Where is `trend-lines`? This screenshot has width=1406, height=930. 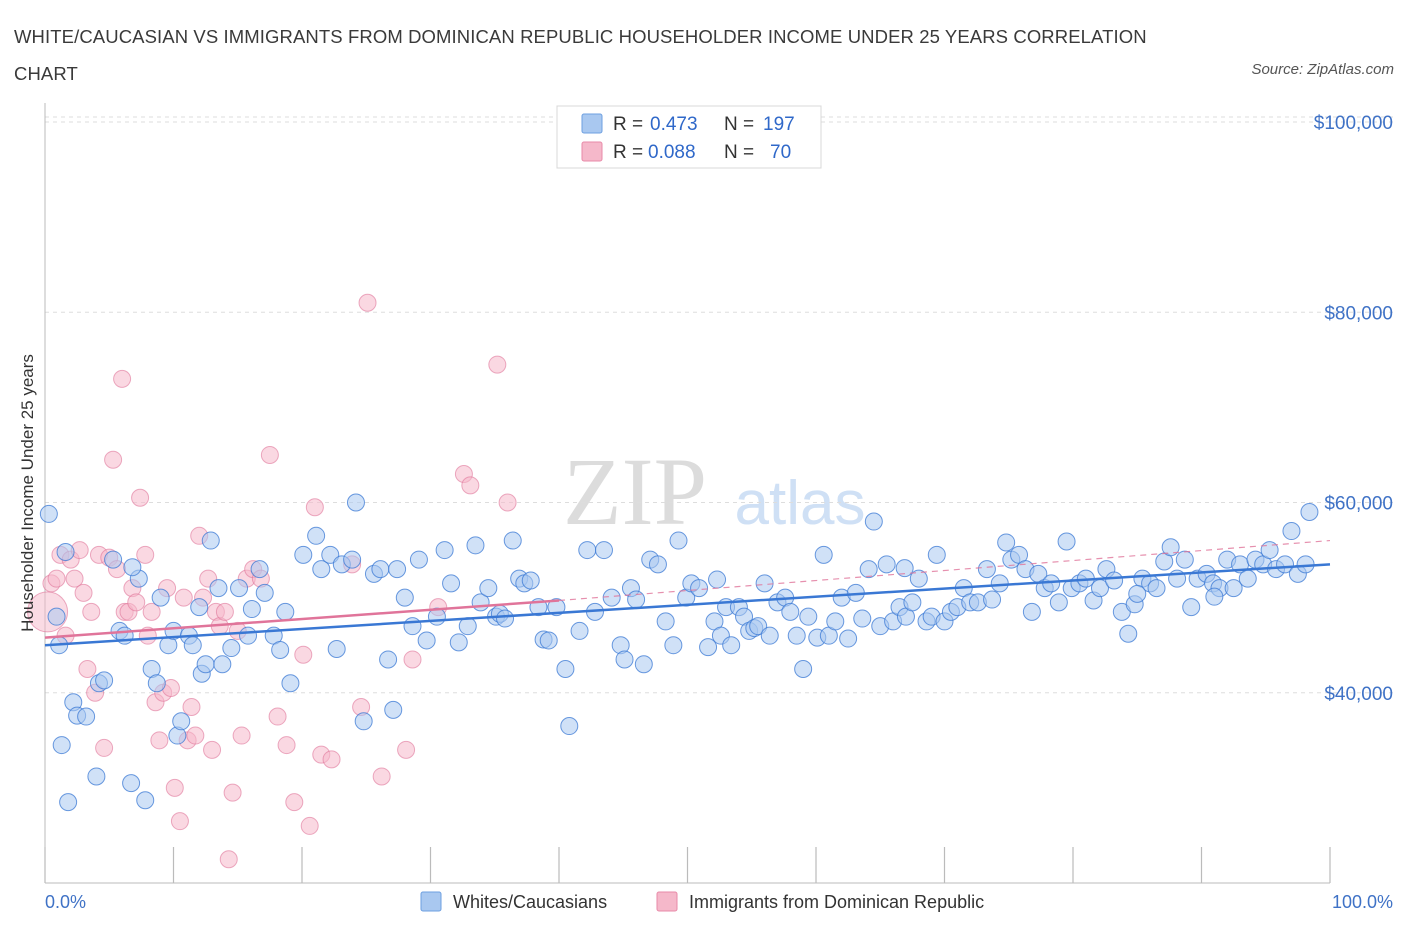 trend-lines is located at coordinates (687, 593).